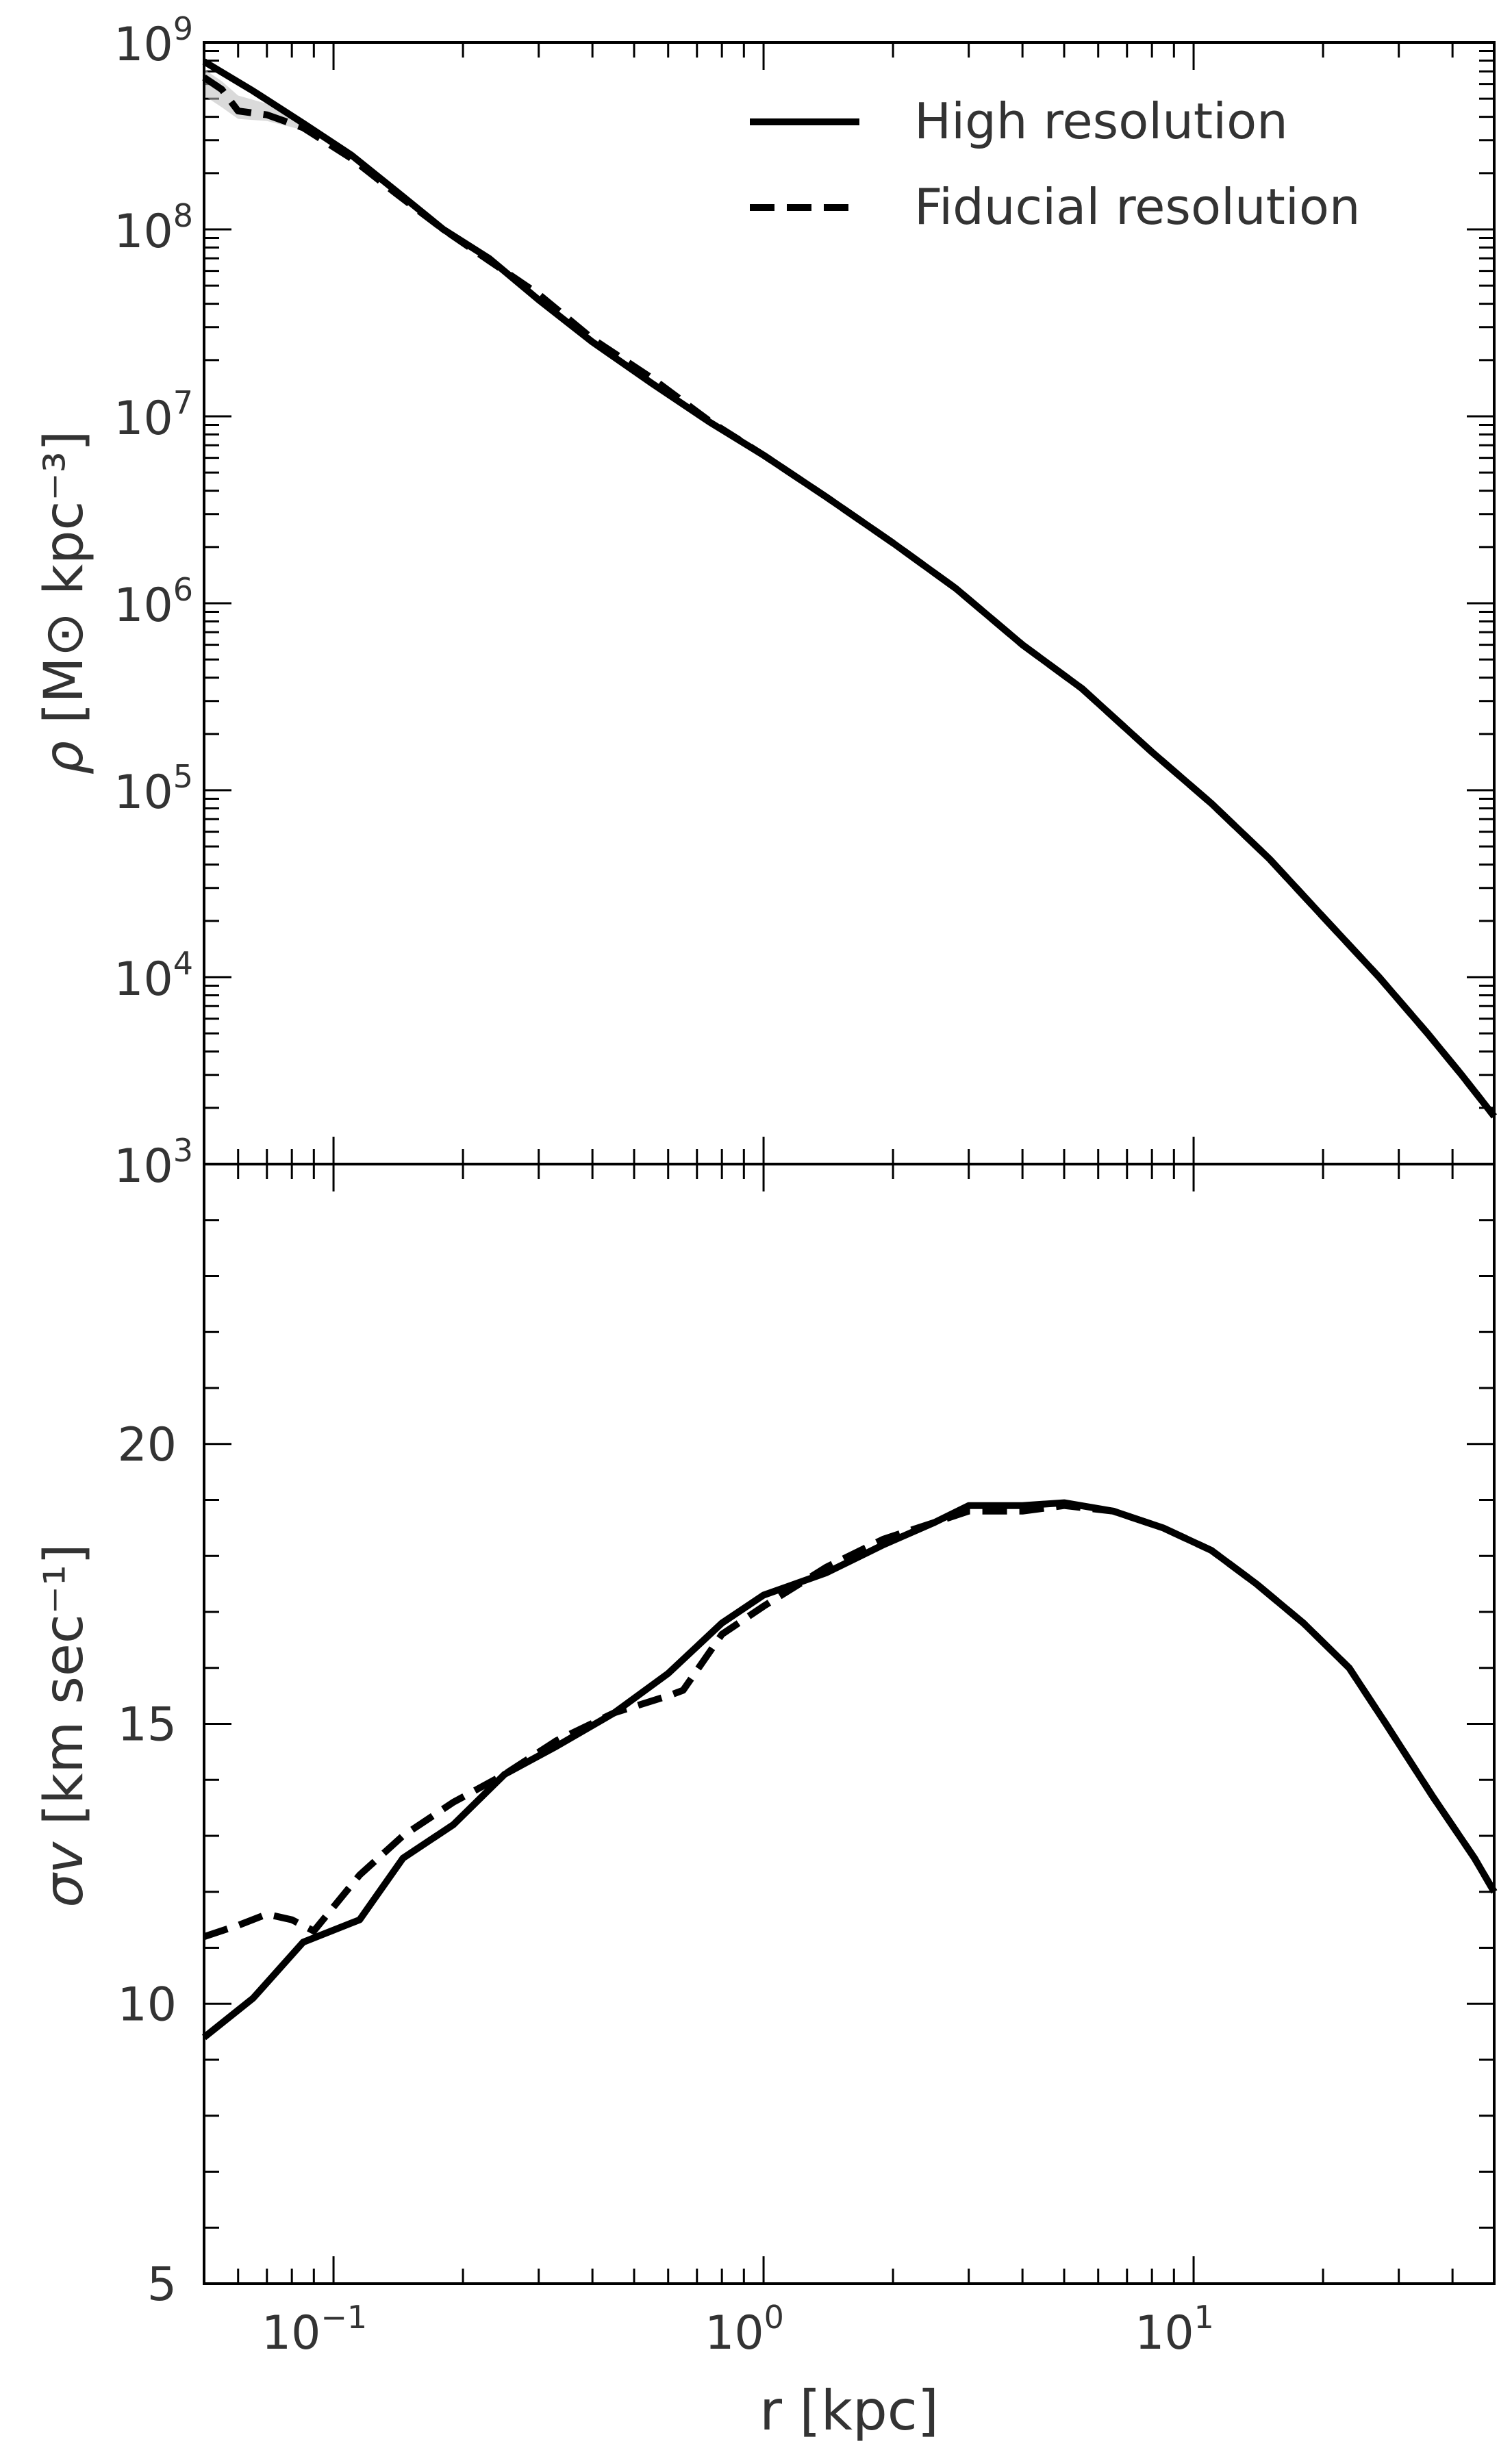  I want to click on bottom-y-tick-label: 20, so click(147, 1445).